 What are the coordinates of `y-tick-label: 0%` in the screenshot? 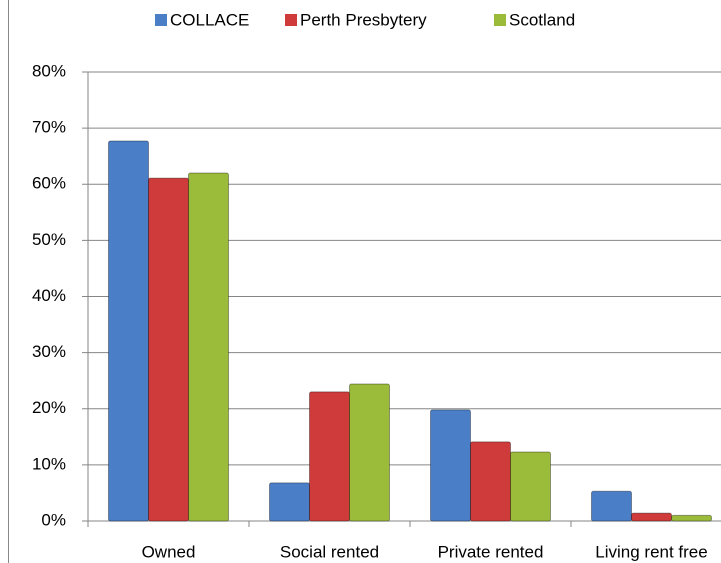 It's located at (53, 519).